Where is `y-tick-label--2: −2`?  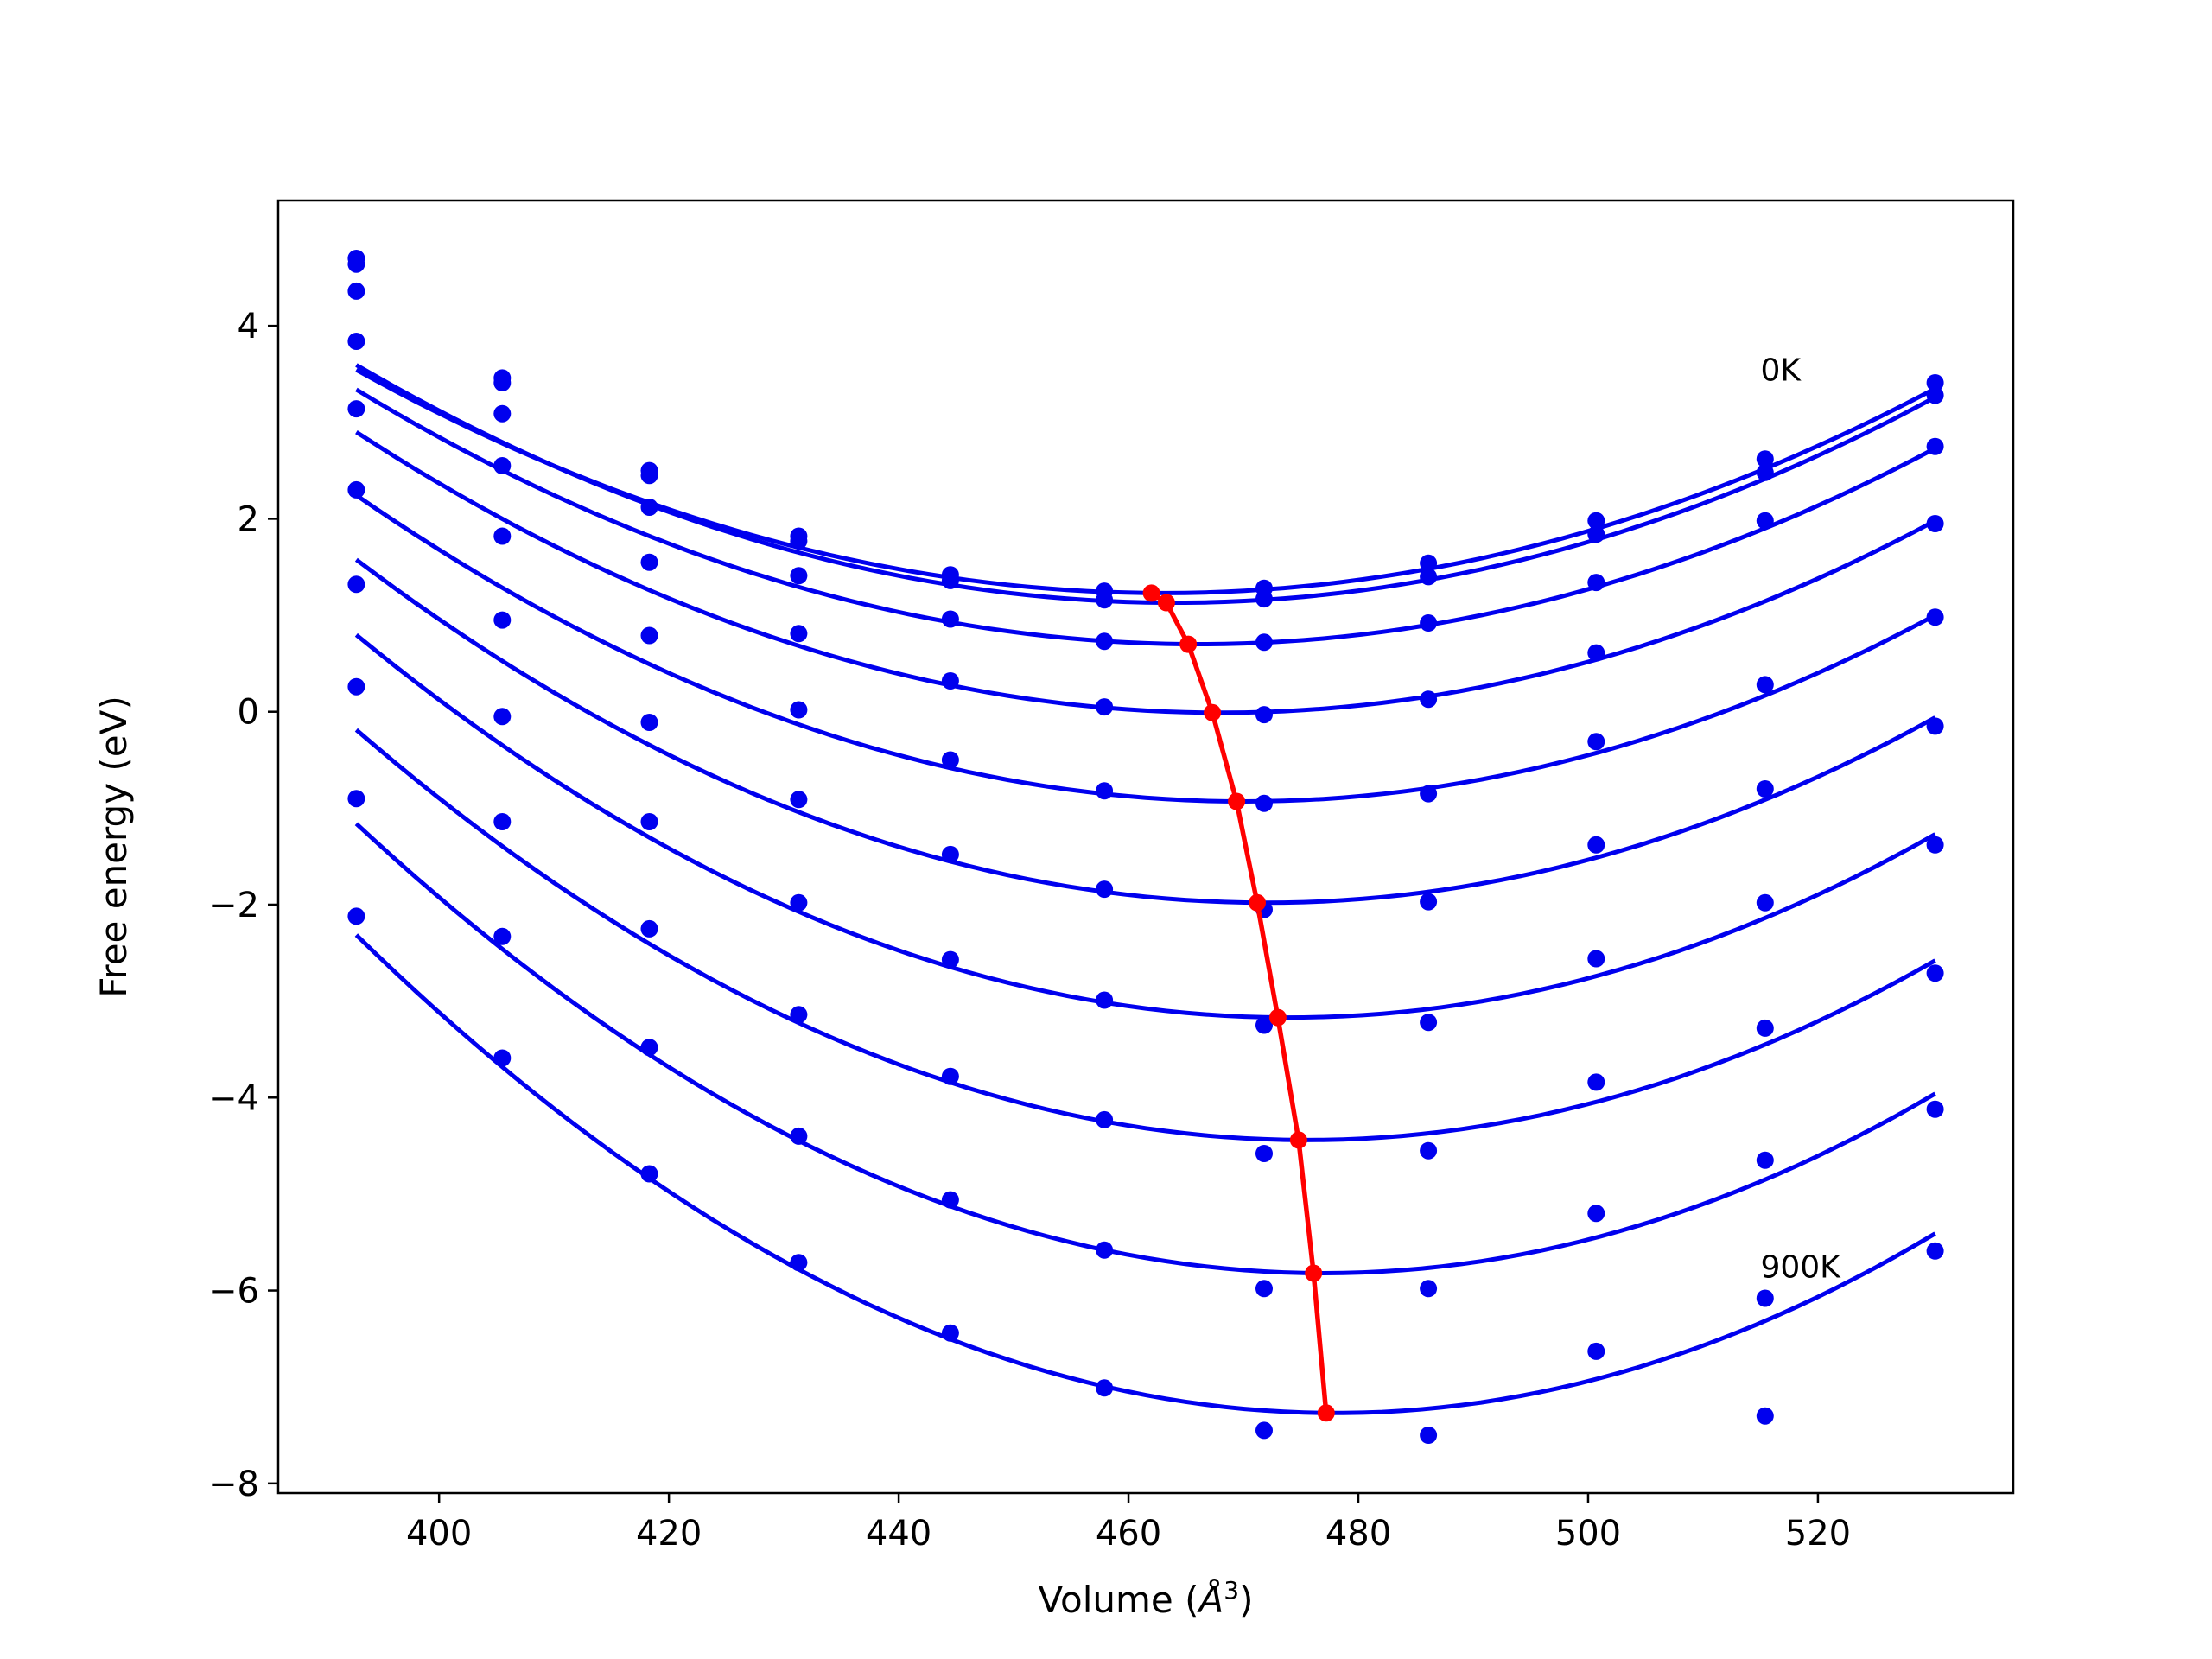 y-tick-label--2: −2 is located at coordinates (233, 905).